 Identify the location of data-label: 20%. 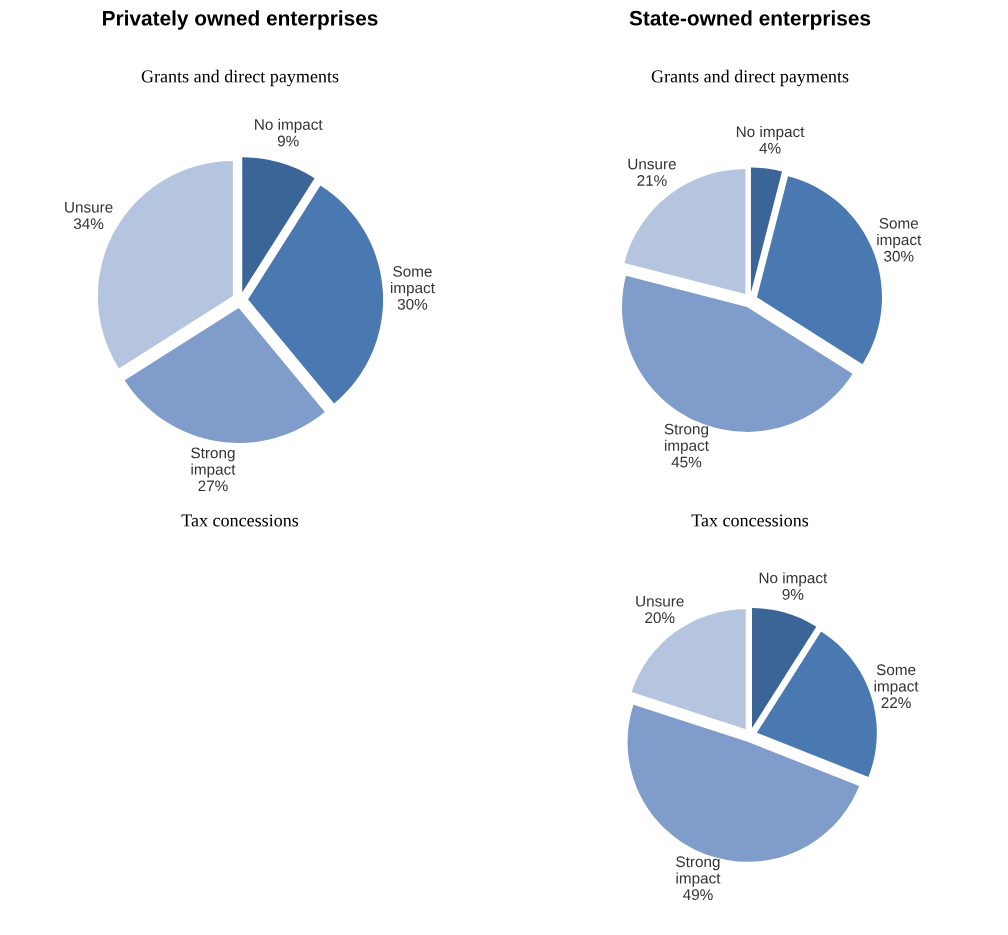
(660, 618).